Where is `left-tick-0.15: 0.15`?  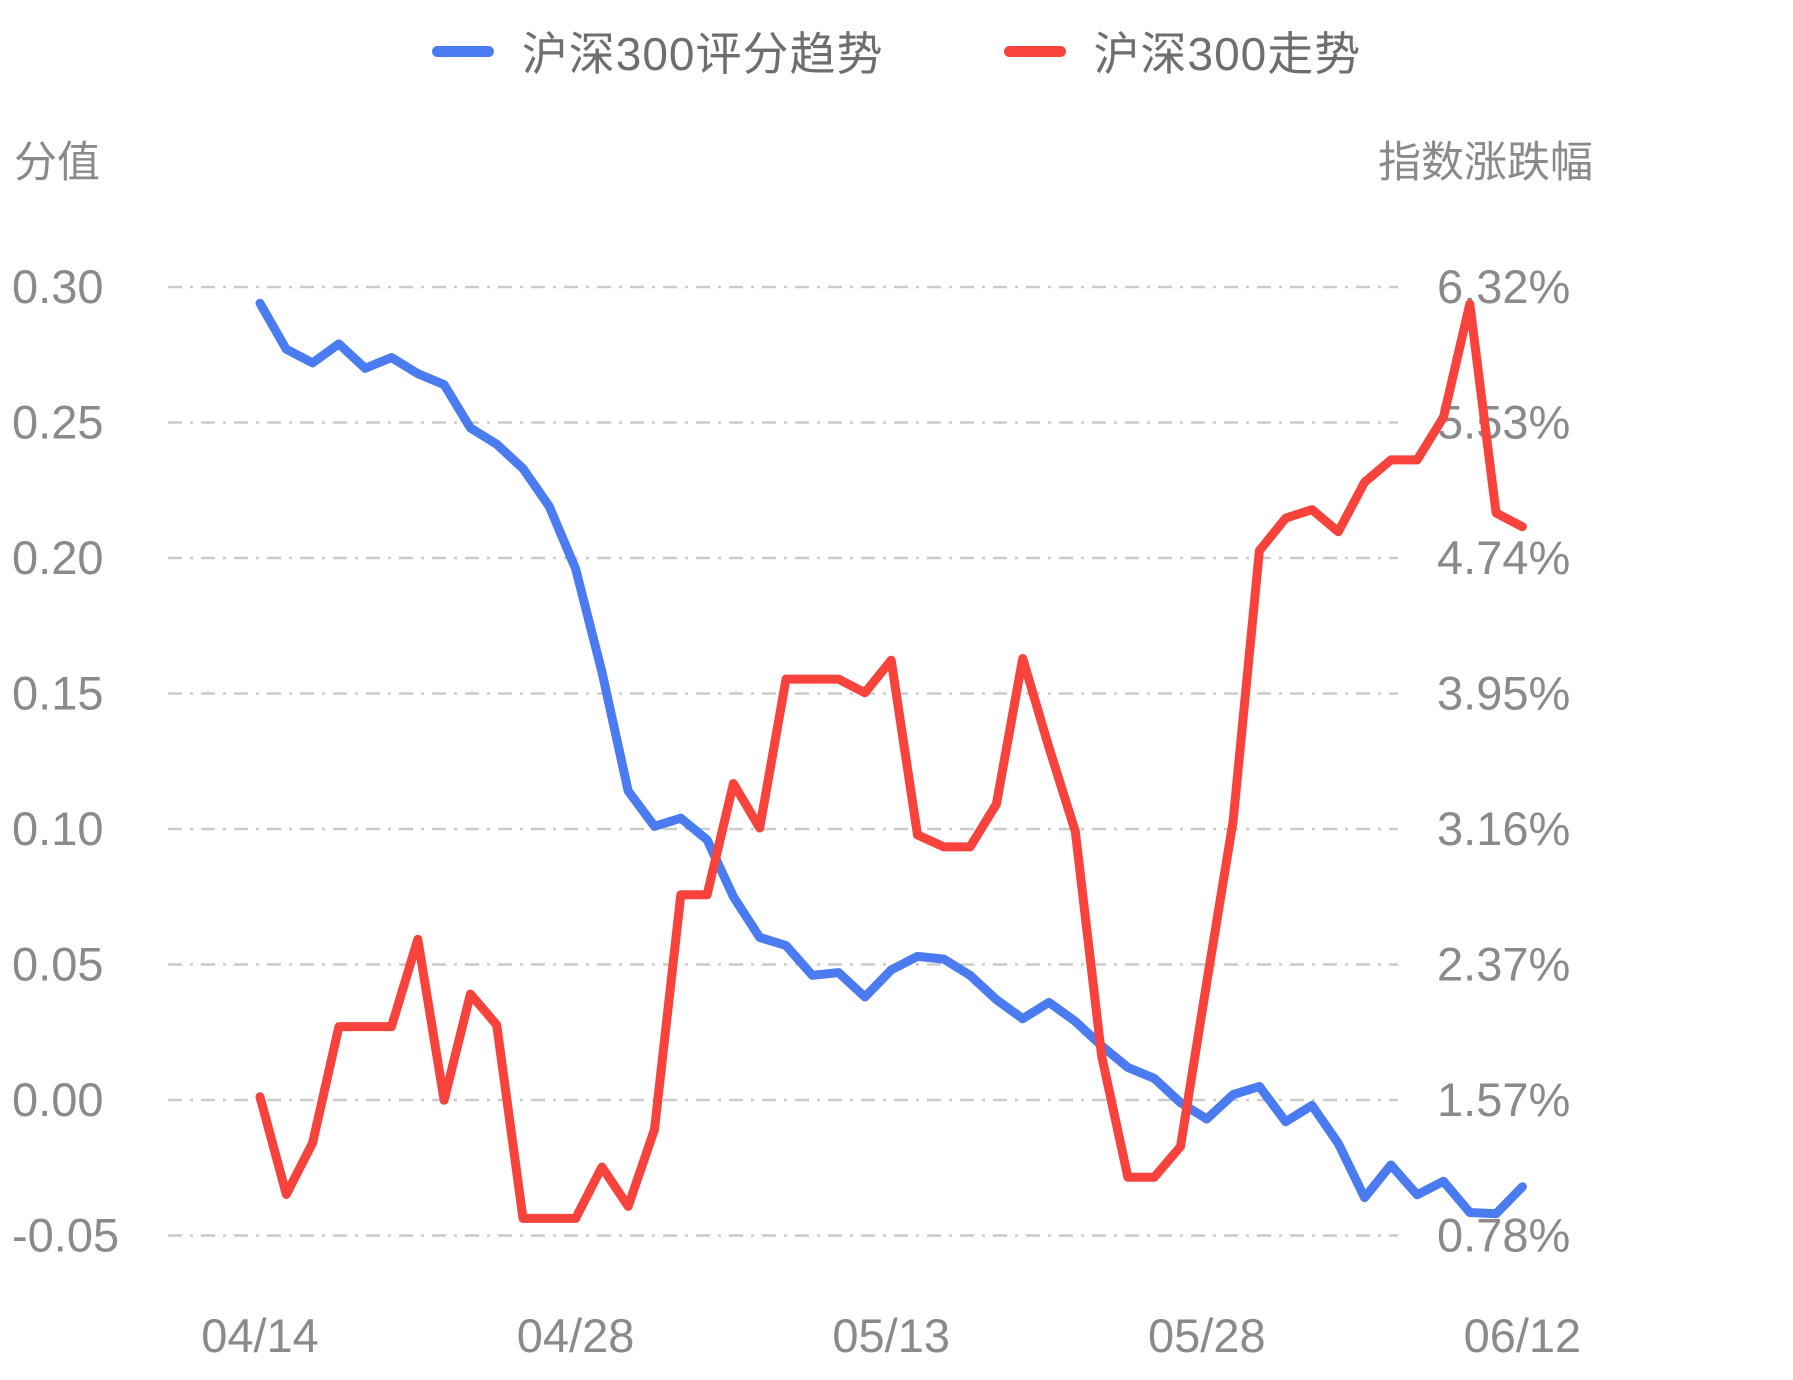 left-tick-0.15: 0.15 is located at coordinates (57, 693).